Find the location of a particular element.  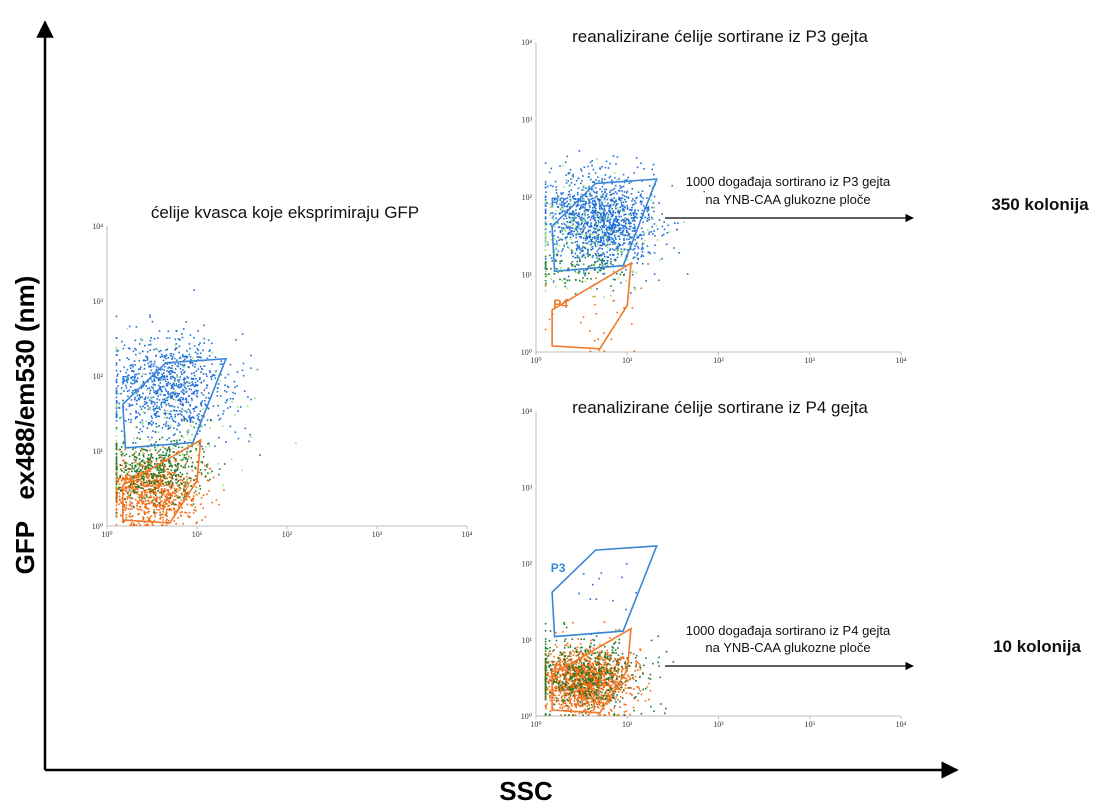

y-tick-label: 10⁰ is located at coordinates (526, 716).